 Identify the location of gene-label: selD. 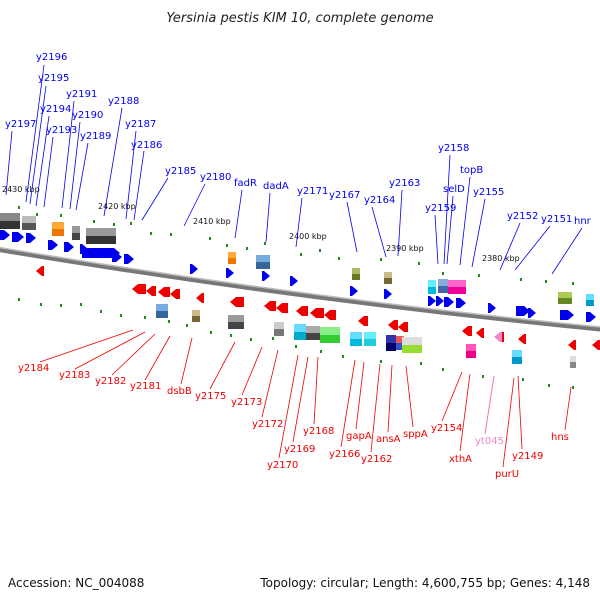
(454, 189).